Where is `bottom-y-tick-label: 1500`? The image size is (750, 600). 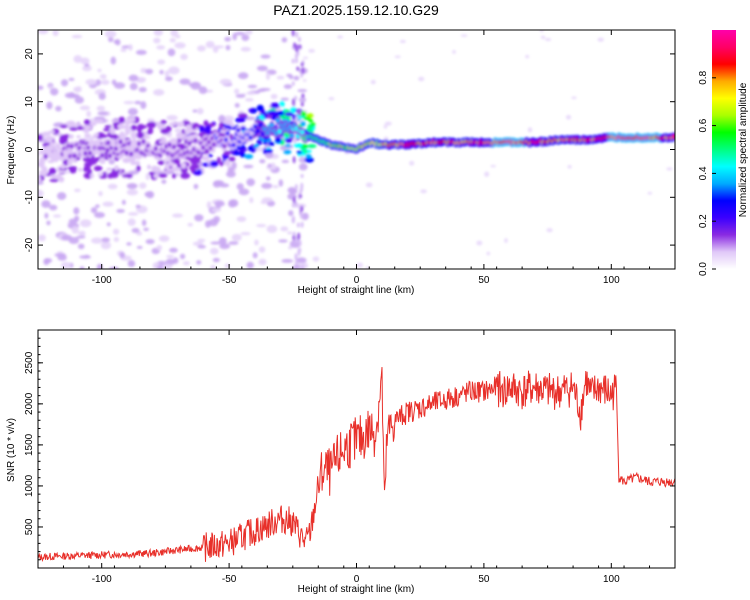
bottom-y-tick-label: 1500 is located at coordinates (29, 444).